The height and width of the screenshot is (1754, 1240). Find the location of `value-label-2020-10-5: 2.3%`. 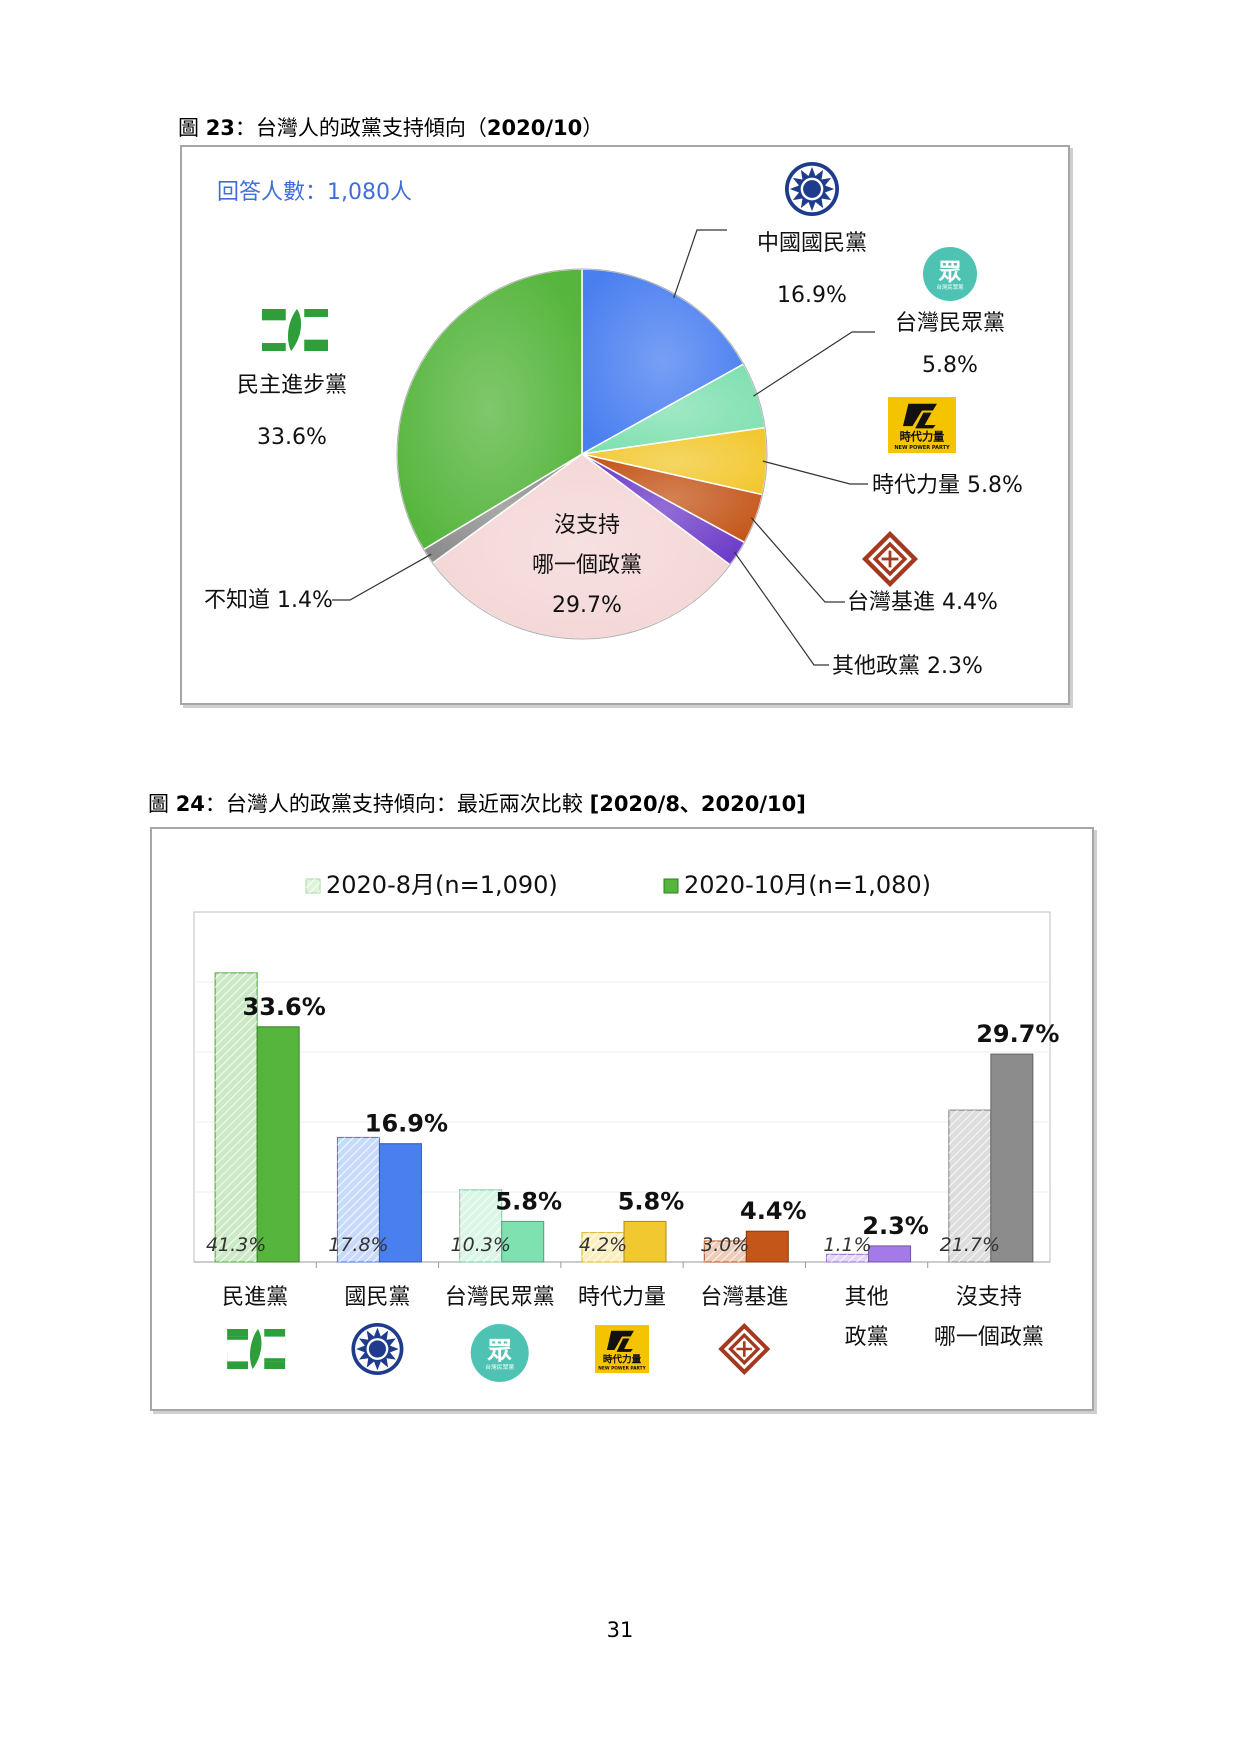

value-label-2020-10-5: 2.3% is located at coordinates (895, 1226).